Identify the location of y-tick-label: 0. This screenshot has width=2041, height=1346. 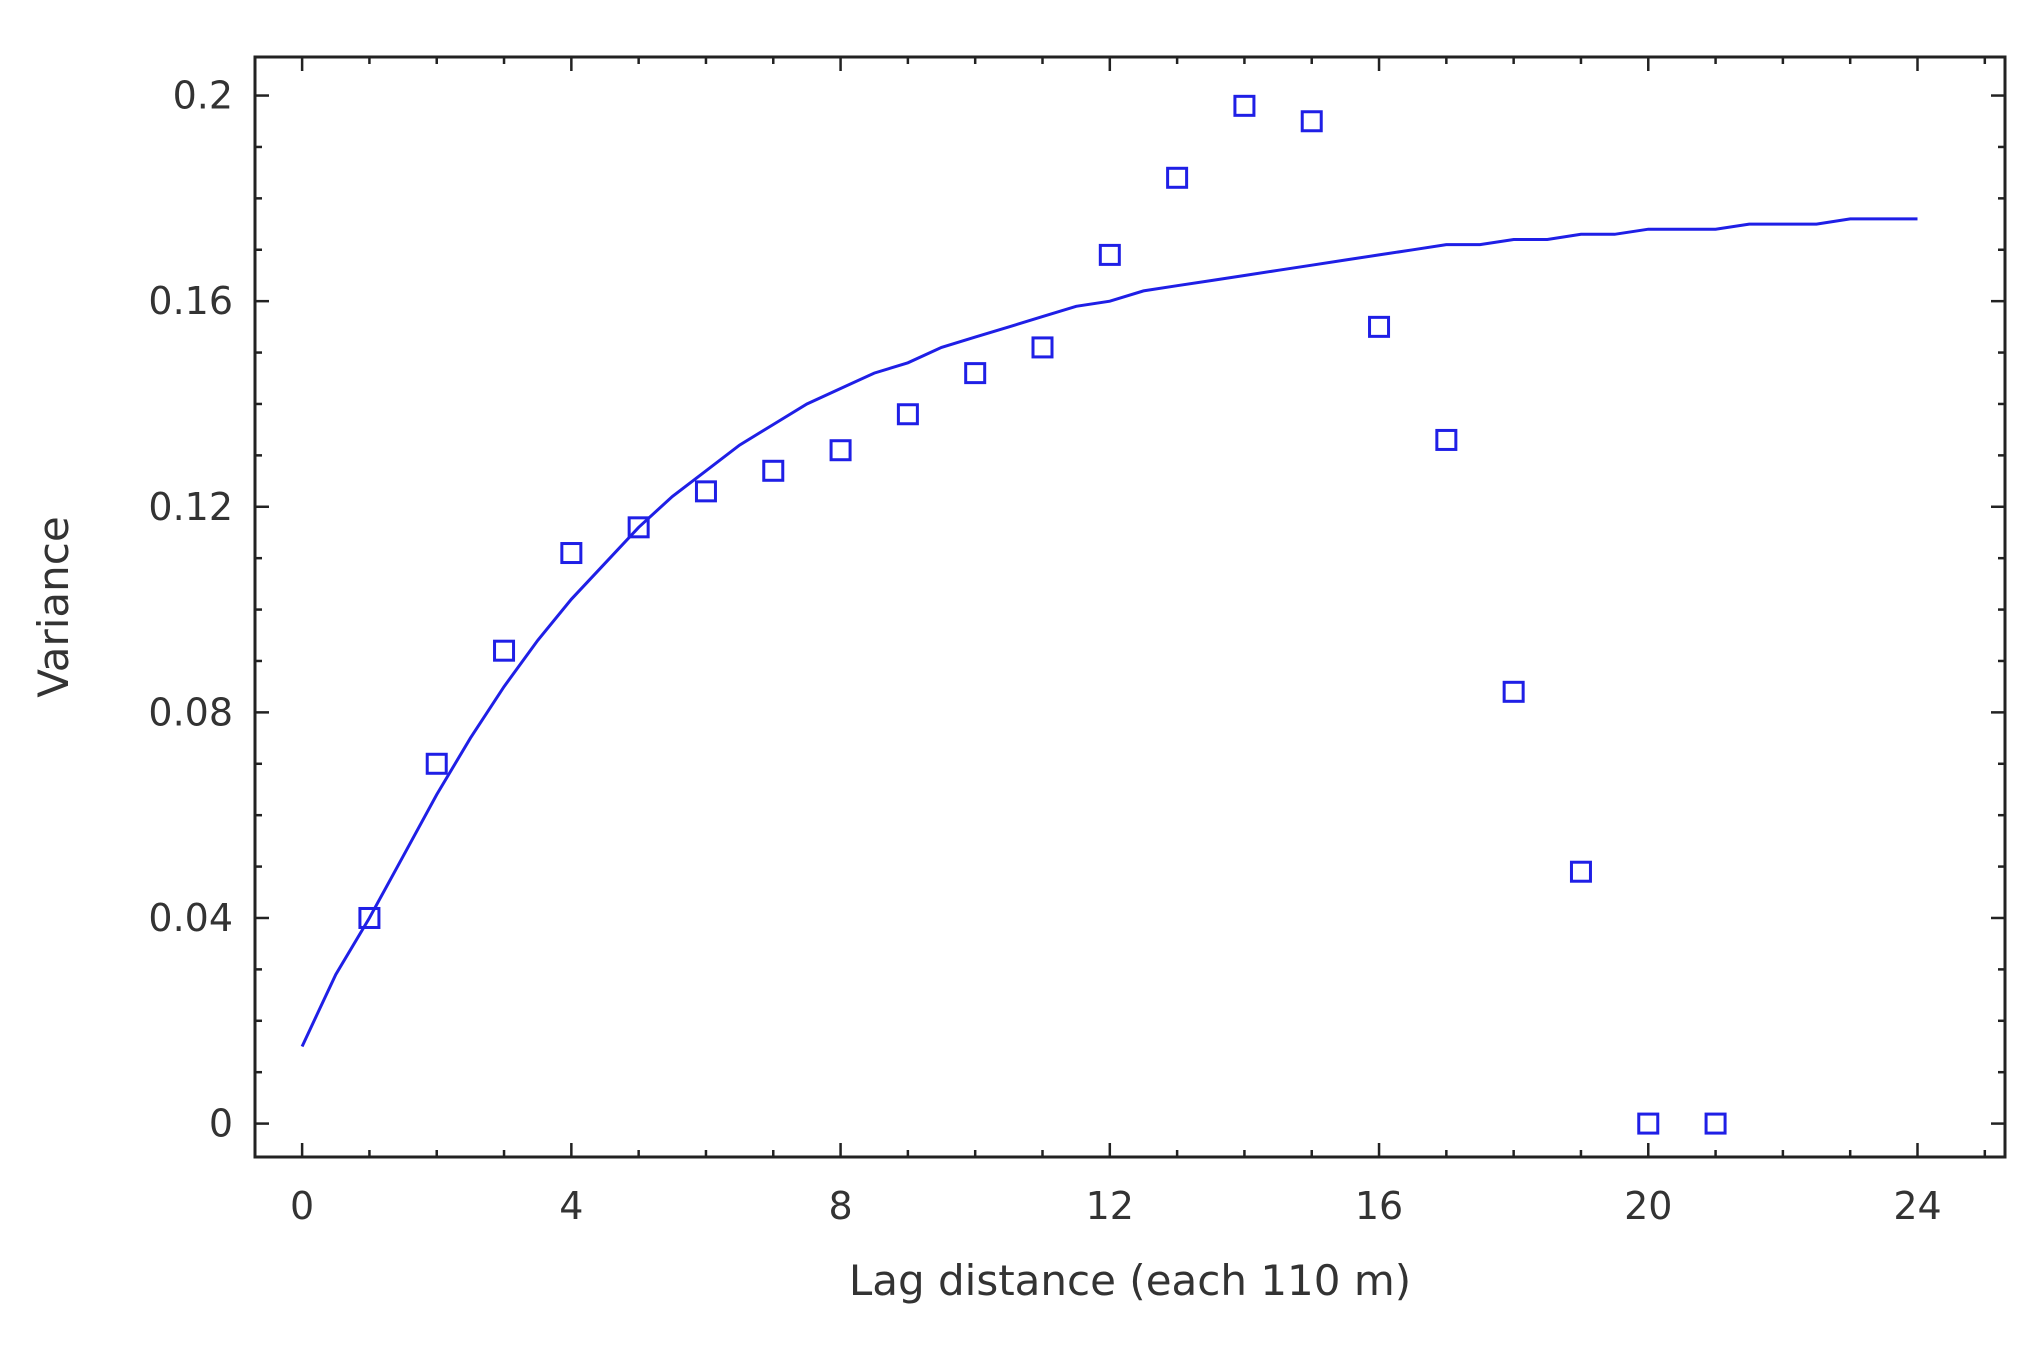
(221, 1124).